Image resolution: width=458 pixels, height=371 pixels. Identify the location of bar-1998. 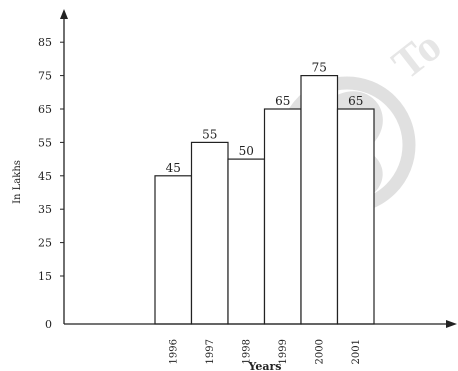
(246, 241).